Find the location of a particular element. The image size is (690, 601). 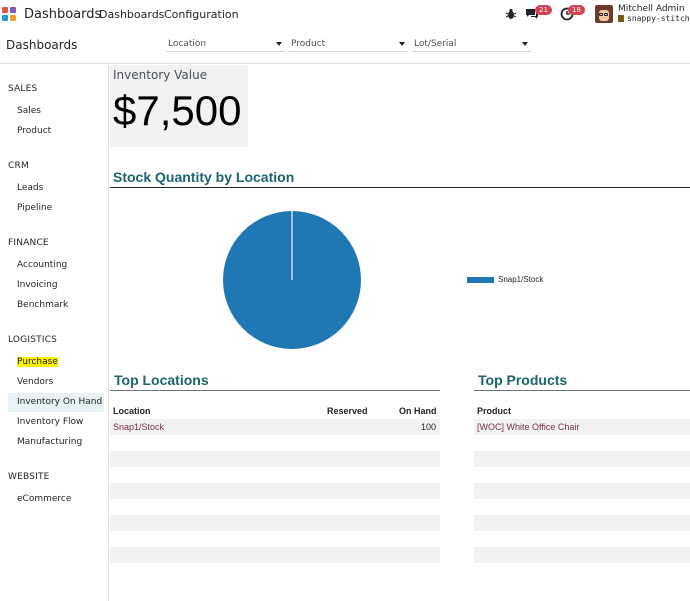

debug-icon is located at coordinates (511, 14).